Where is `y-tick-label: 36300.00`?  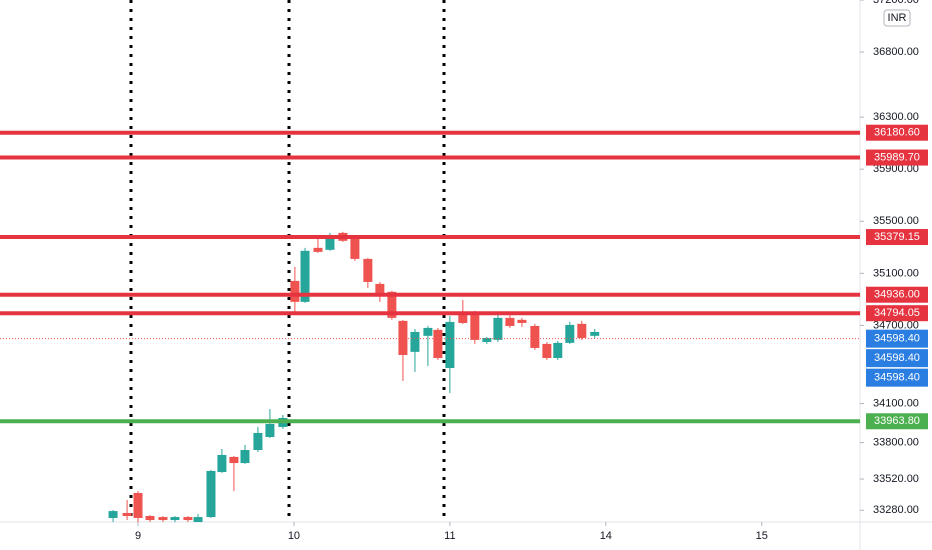 y-tick-label: 36300.00 is located at coordinates (896, 117).